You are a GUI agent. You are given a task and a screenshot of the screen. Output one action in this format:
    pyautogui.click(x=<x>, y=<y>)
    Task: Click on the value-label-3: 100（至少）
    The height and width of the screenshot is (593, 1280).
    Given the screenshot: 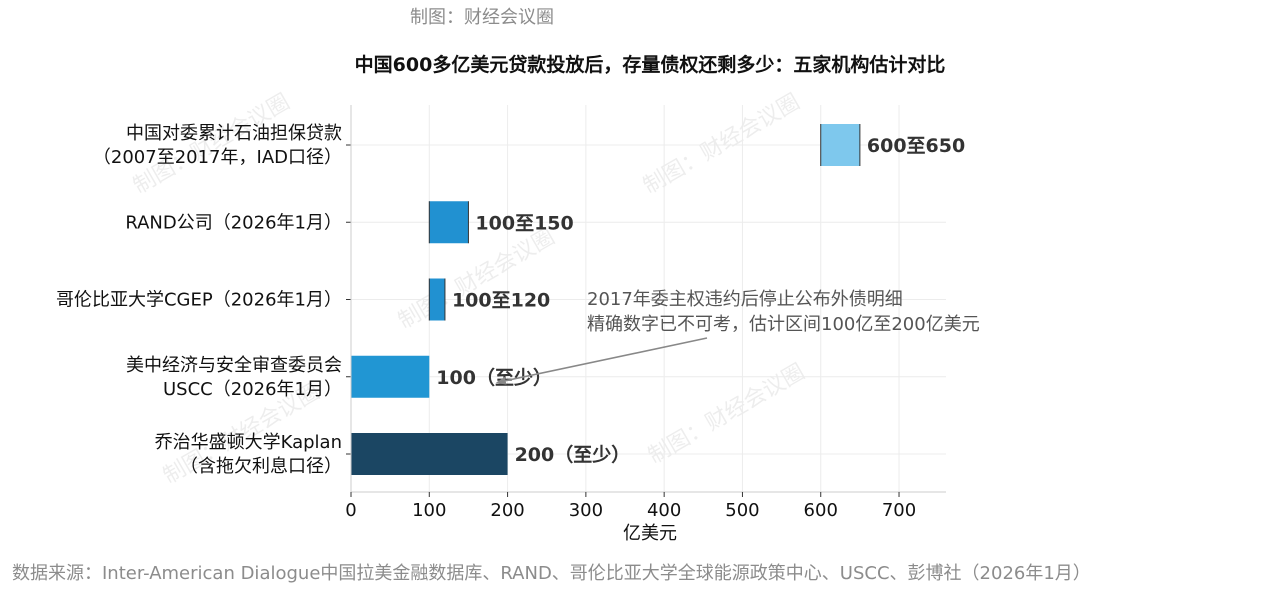 What is the action you would take?
    pyautogui.click(x=494, y=377)
    